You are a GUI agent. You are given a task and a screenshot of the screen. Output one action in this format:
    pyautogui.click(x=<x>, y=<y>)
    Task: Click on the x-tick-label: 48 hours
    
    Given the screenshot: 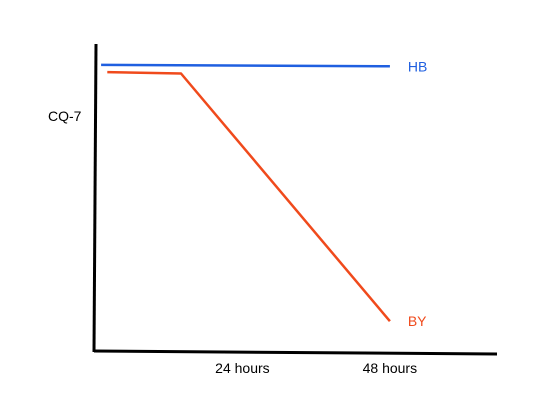 What is the action you would take?
    pyautogui.click(x=390, y=368)
    